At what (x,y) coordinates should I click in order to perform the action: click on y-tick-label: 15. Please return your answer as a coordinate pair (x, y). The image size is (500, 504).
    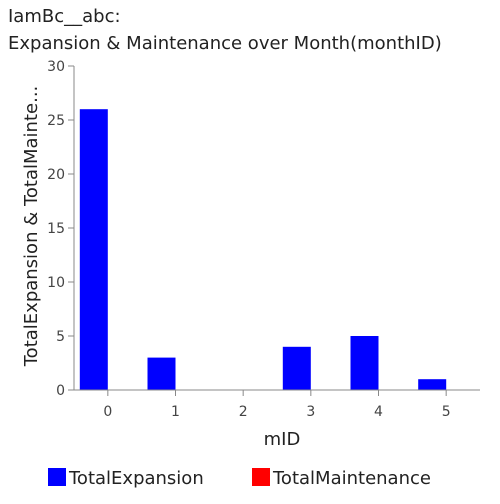
    Looking at the image, I should click on (56, 229).